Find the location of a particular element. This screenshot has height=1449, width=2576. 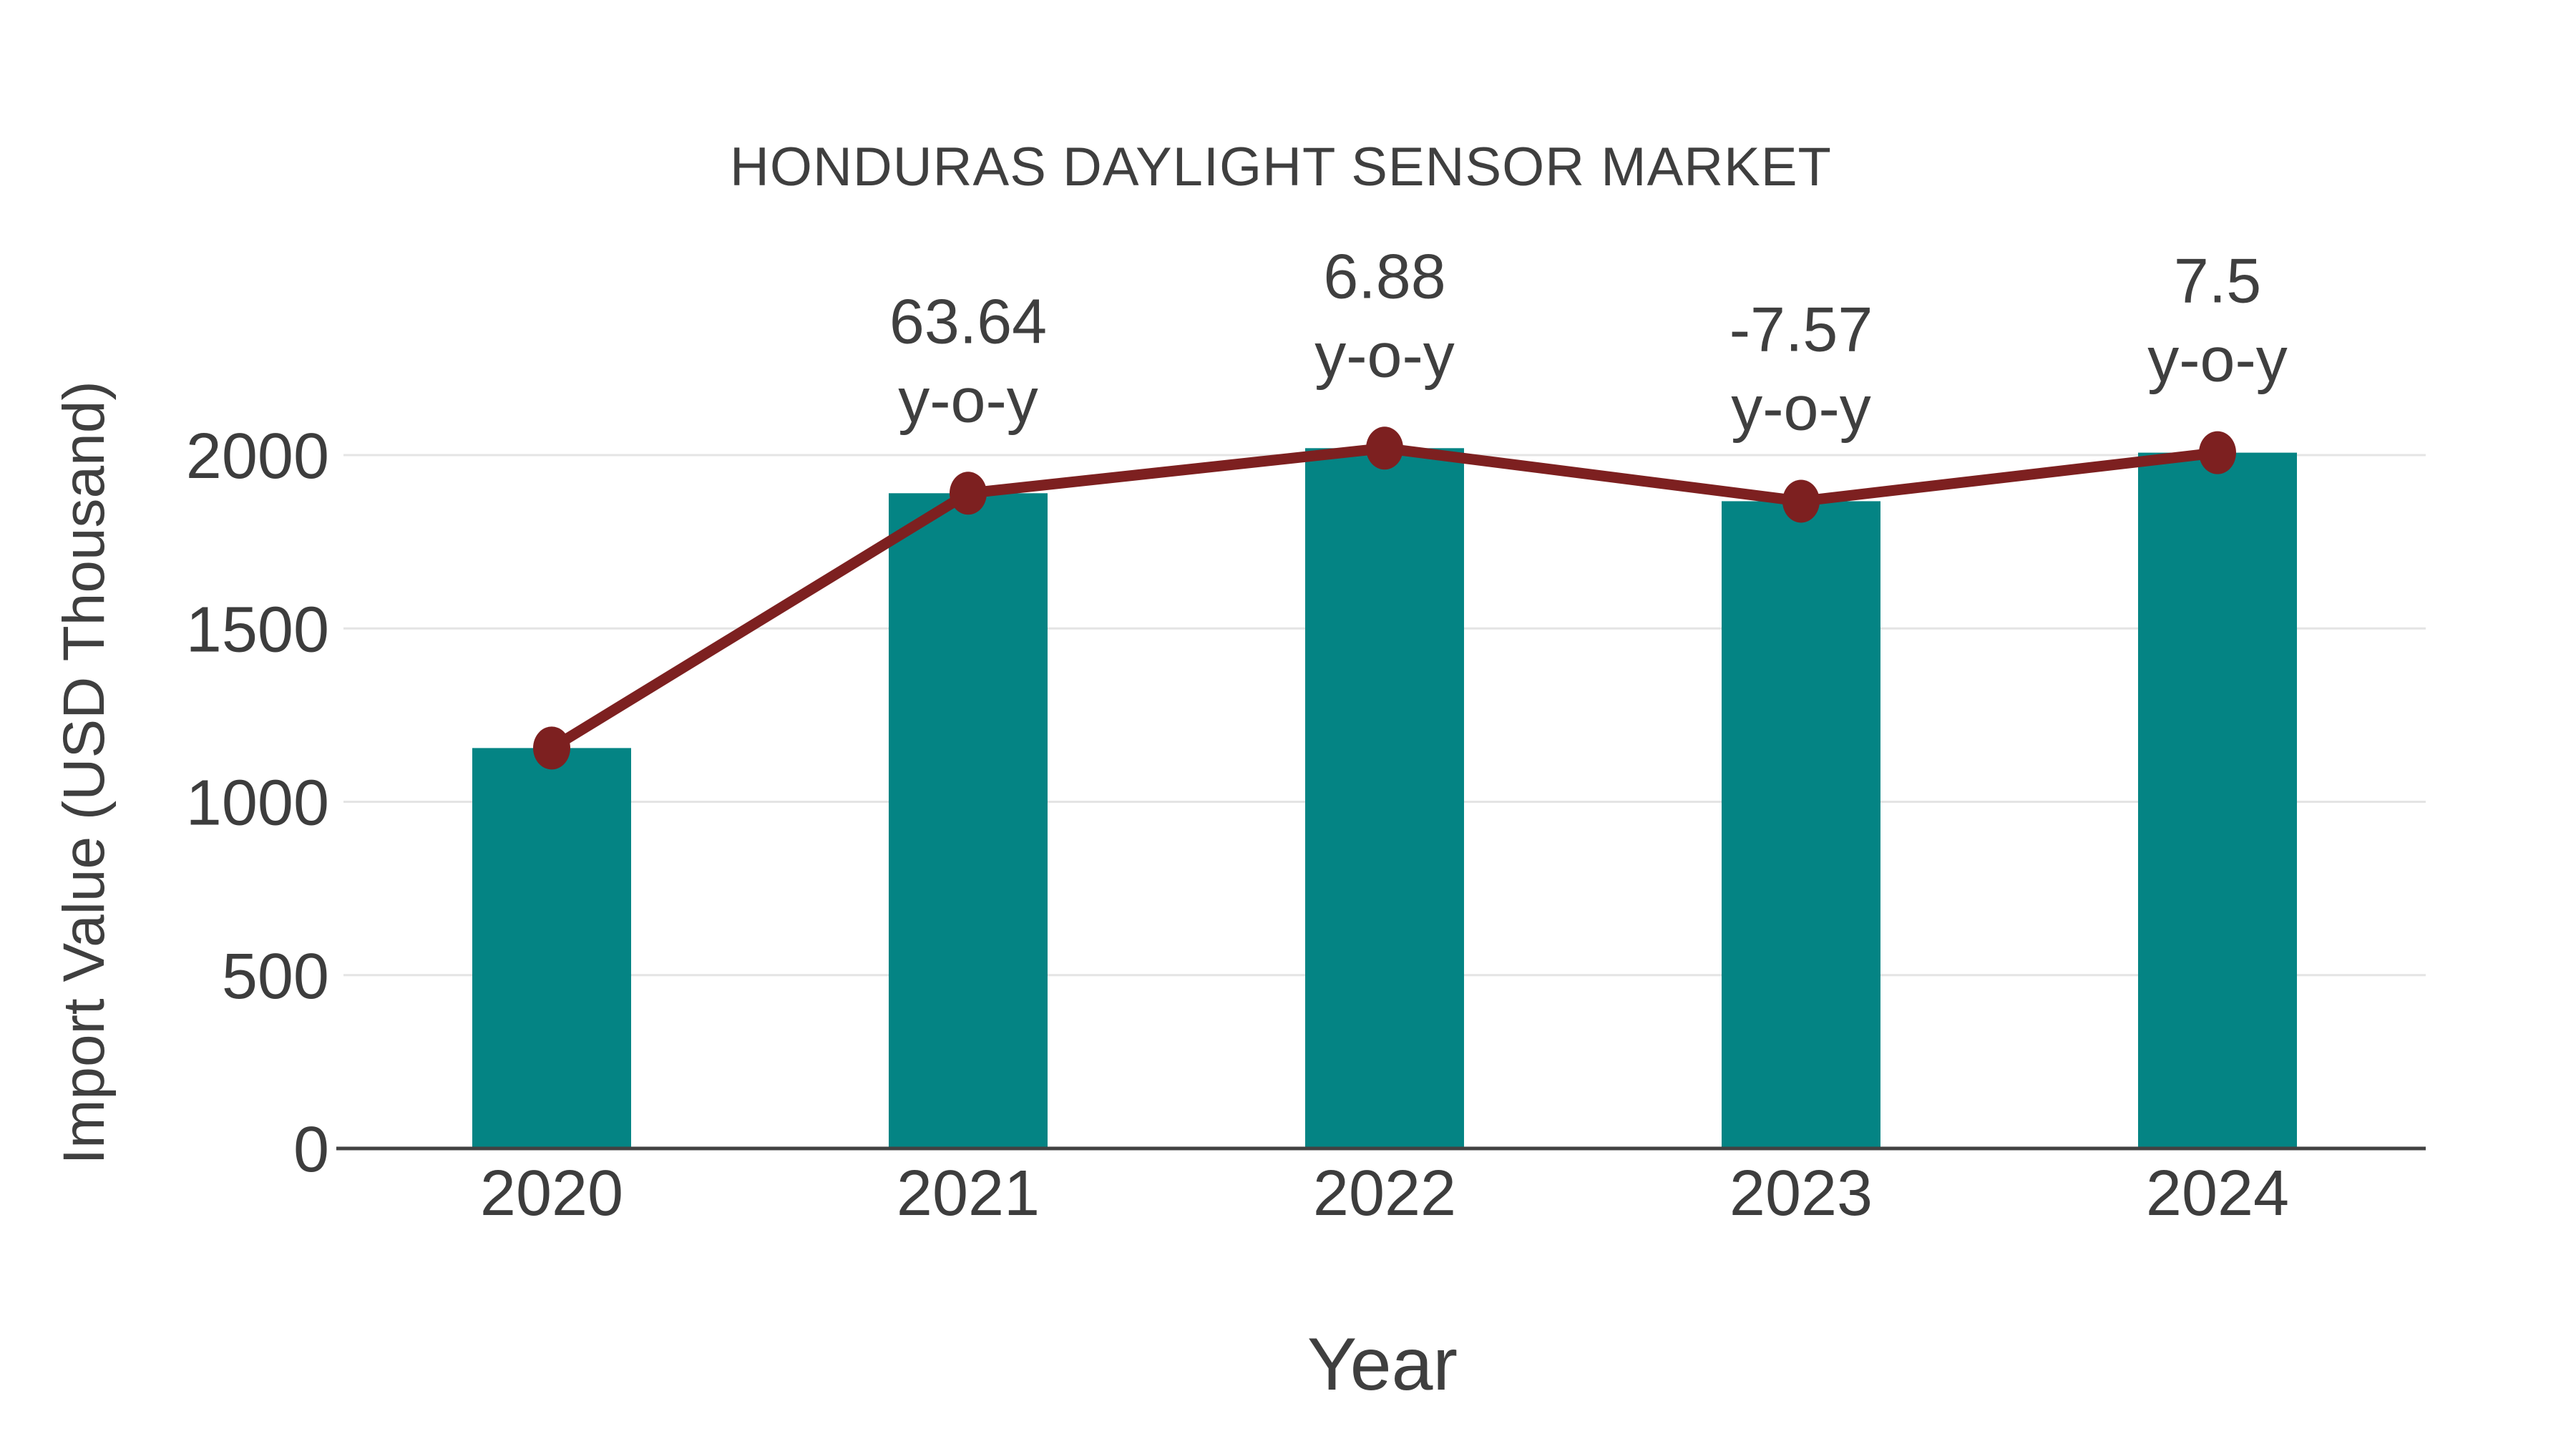

line-marker-2024 is located at coordinates (2217, 452).